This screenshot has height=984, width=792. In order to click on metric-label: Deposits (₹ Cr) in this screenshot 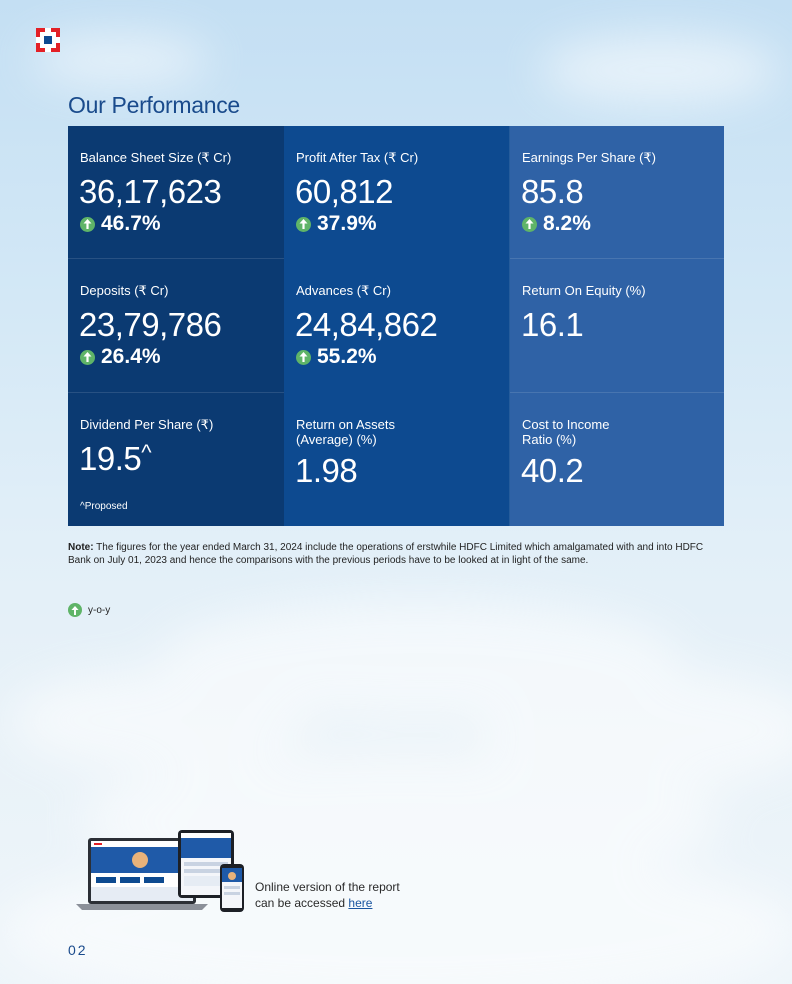, I will do `click(124, 290)`.